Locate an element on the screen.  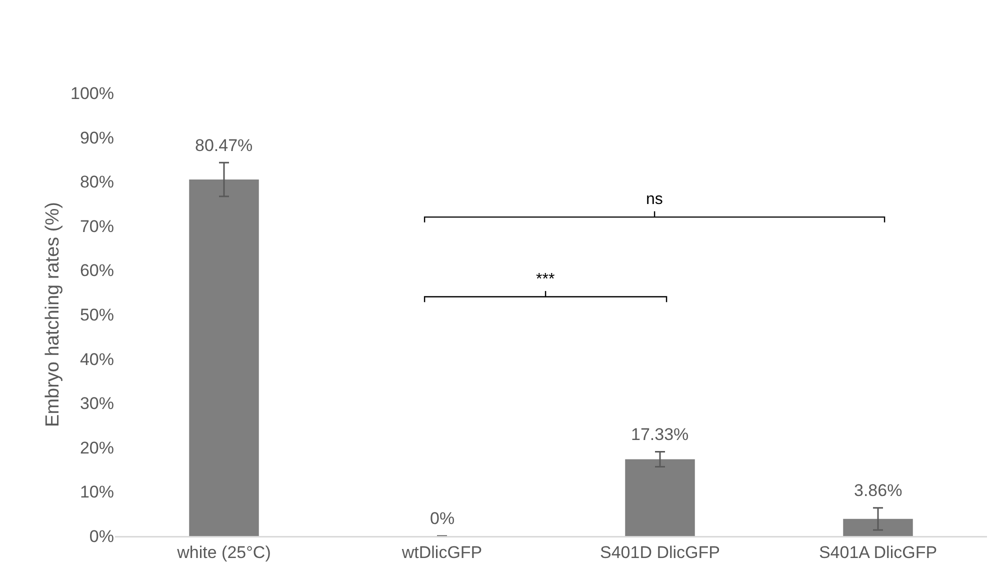
data-label: 80.47% is located at coordinates (224, 145).